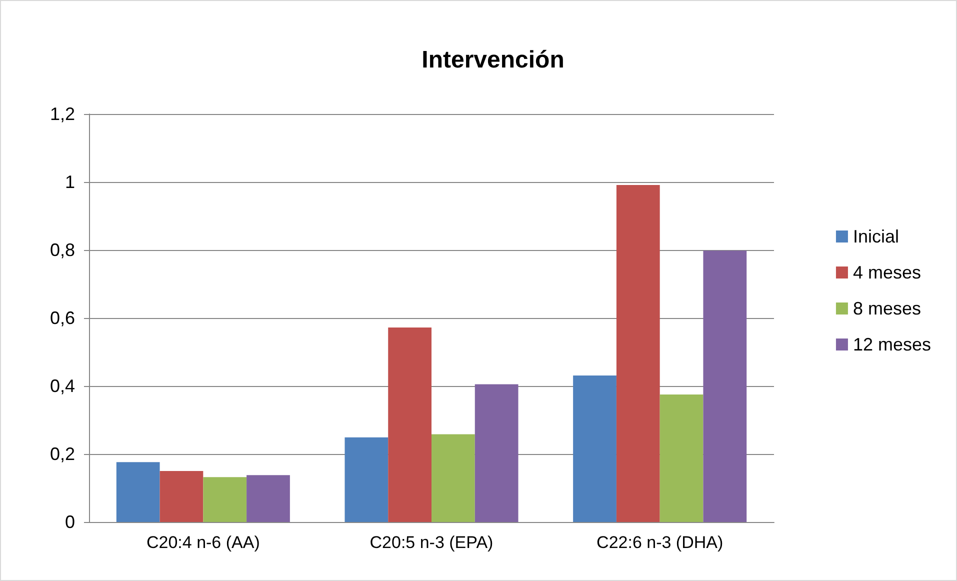 Image resolution: width=957 pixels, height=581 pixels. What do you see at coordinates (62, 114) in the screenshot?
I see `y-tick-label: 1,2` at bounding box center [62, 114].